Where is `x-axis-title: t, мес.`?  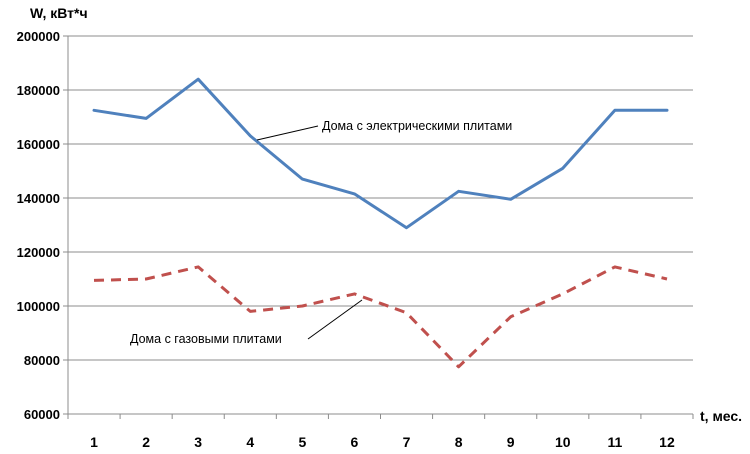 x-axis-title: t, мес. is located at coordinates (721, 416).